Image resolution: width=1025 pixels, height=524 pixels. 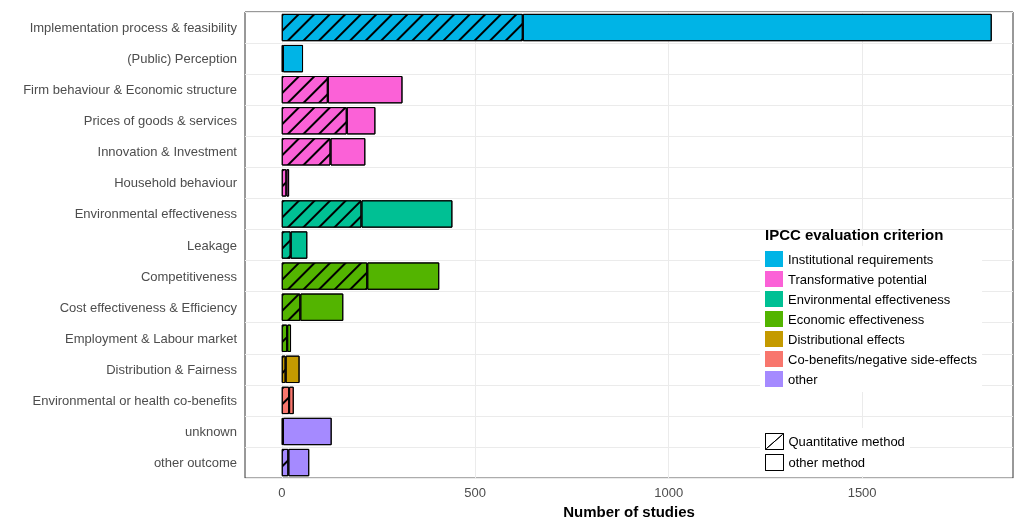 What do you see at coordinates (869, 299) in the screenshot?
I see `legend-label: Environmental effectiveness` at bounding box center [869, 299].